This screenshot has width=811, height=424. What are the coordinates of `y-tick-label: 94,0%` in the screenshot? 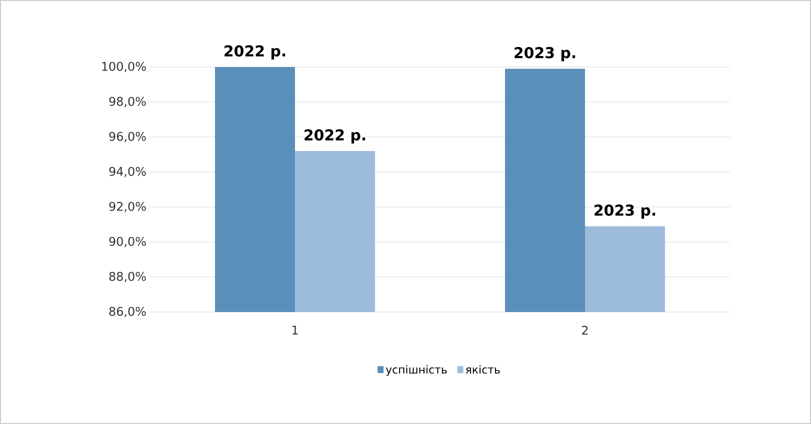 It's located at (127, 172).